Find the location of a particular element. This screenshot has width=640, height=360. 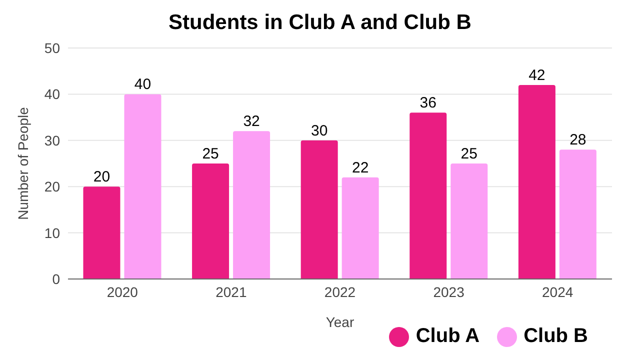

y-axis-title: Number of People is located at coordinates (22, 163).